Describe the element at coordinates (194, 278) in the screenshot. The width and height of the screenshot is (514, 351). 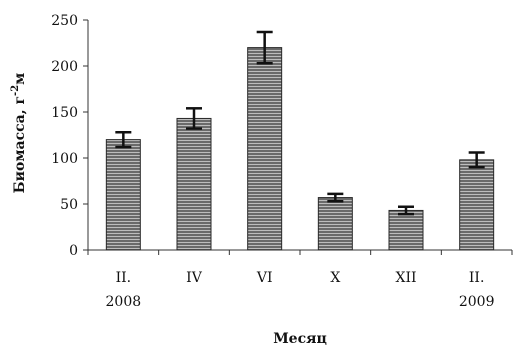
I see `x-tick-label: IV` at that location.